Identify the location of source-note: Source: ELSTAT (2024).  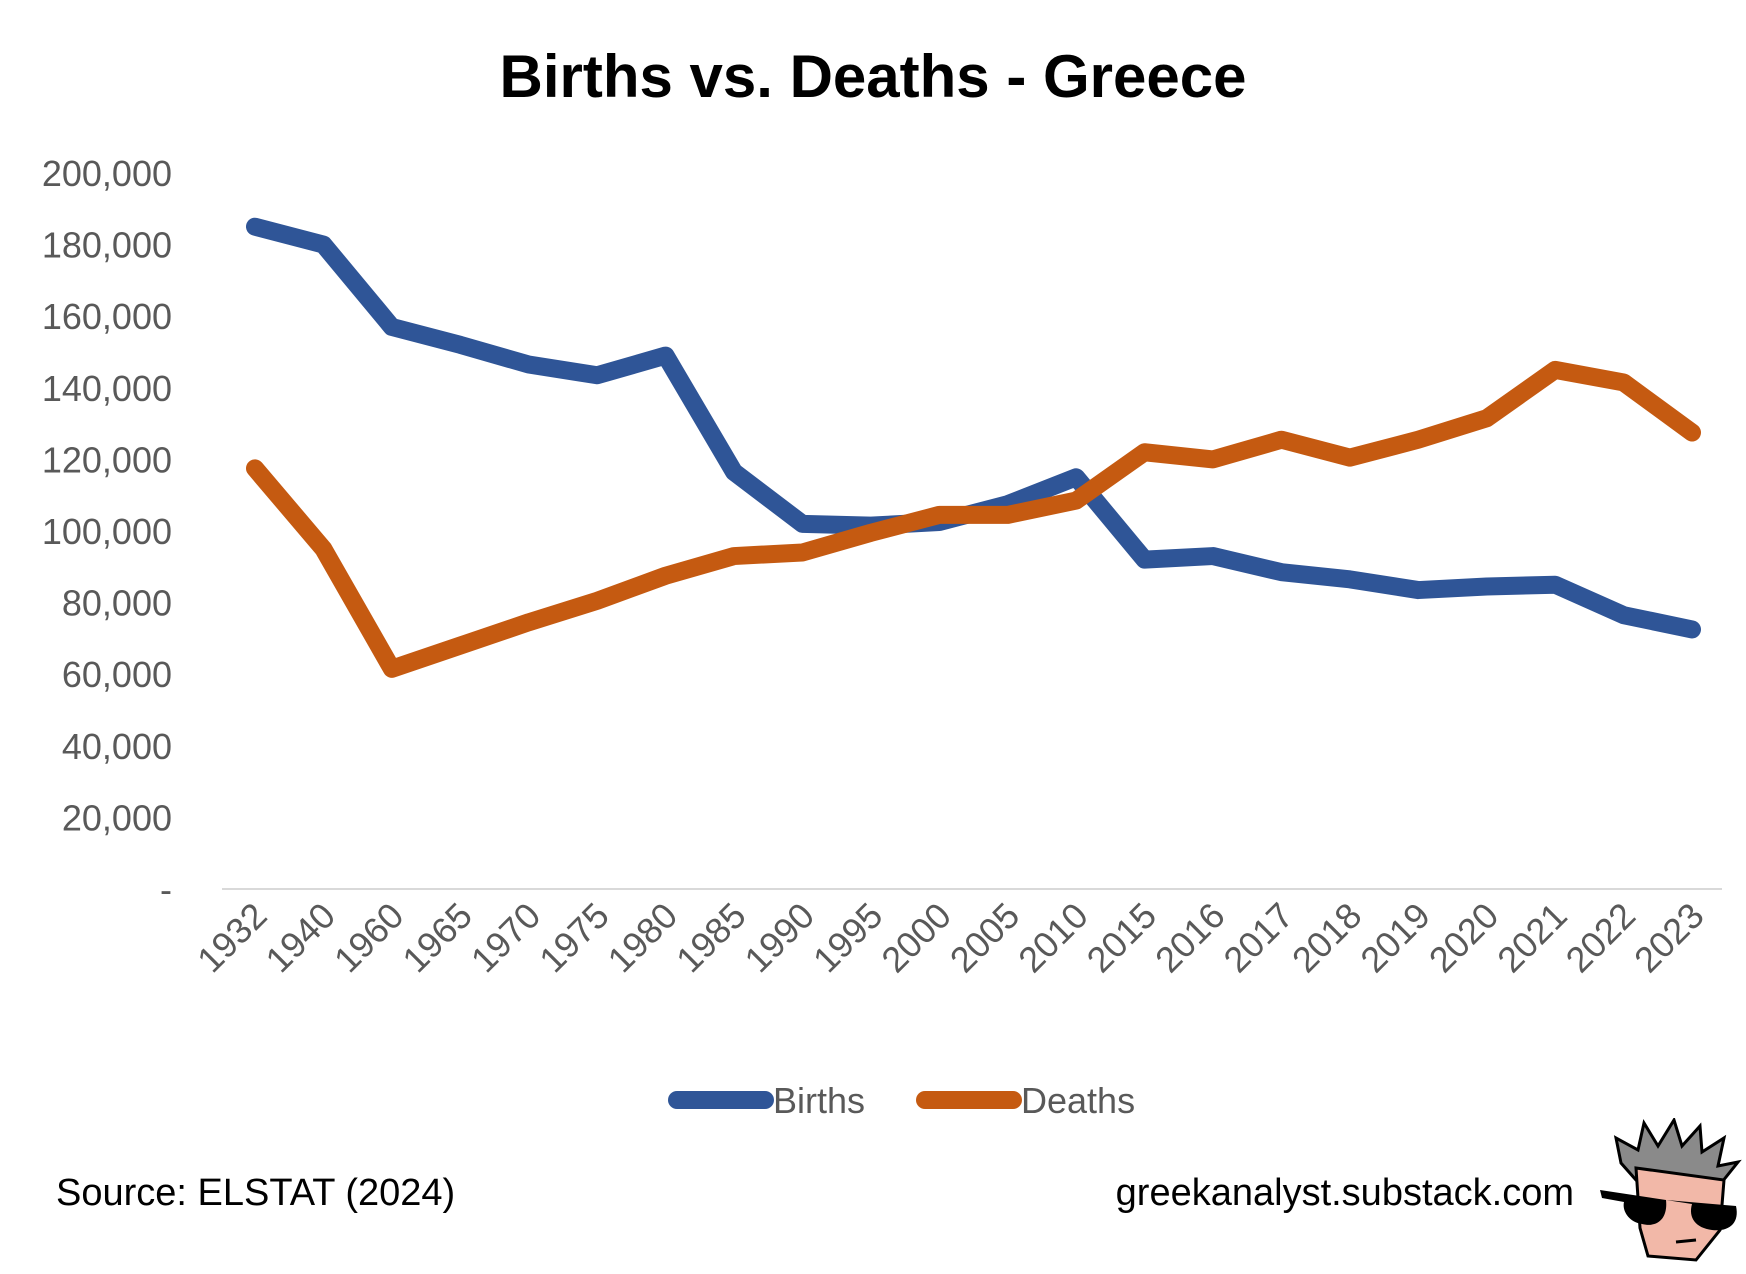
(256, 1193).